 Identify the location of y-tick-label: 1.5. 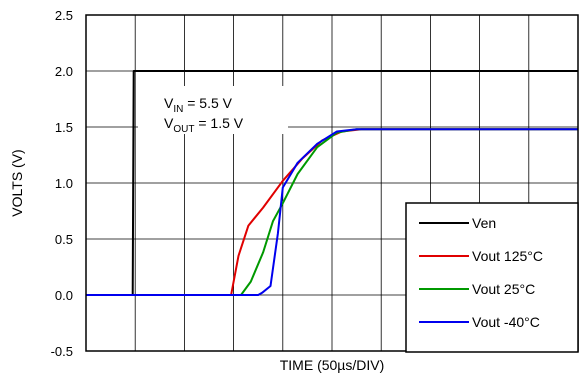
(64, 127).